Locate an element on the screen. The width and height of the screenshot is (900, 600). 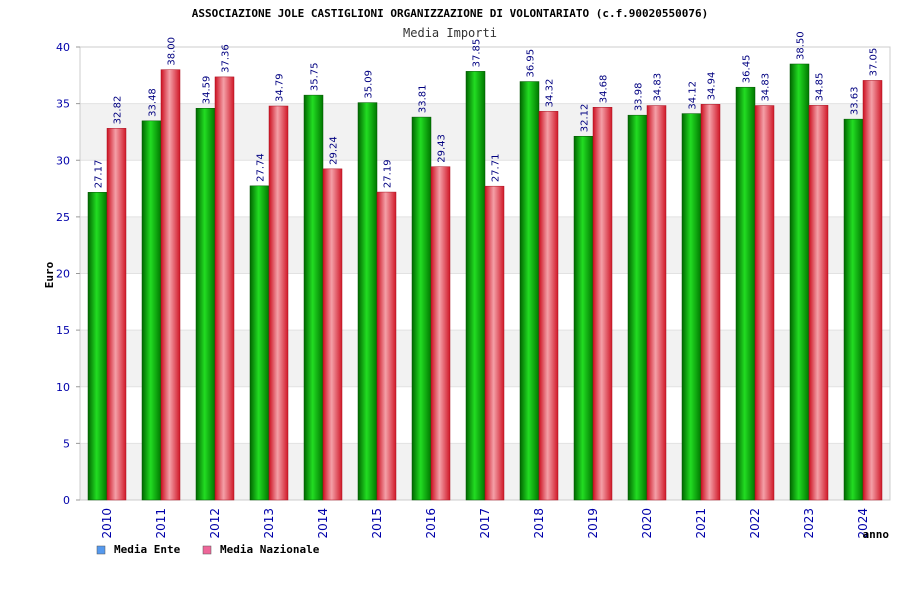
y-tick-label: 5 is located at coordinates (66, 443).